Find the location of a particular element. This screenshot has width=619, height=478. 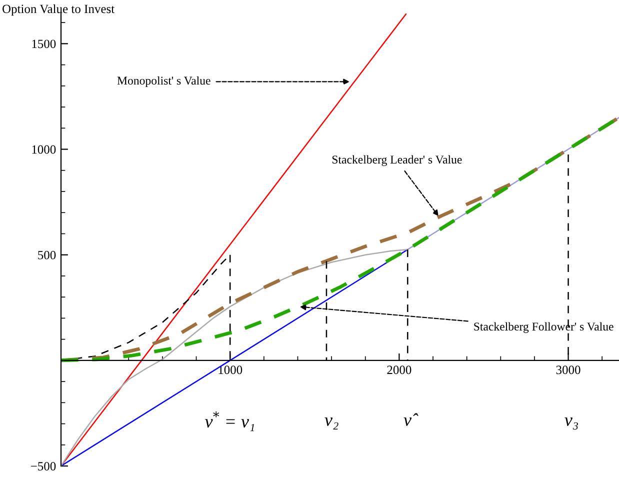

x-tick-label: 3000 is located at coordinates (568, 370).